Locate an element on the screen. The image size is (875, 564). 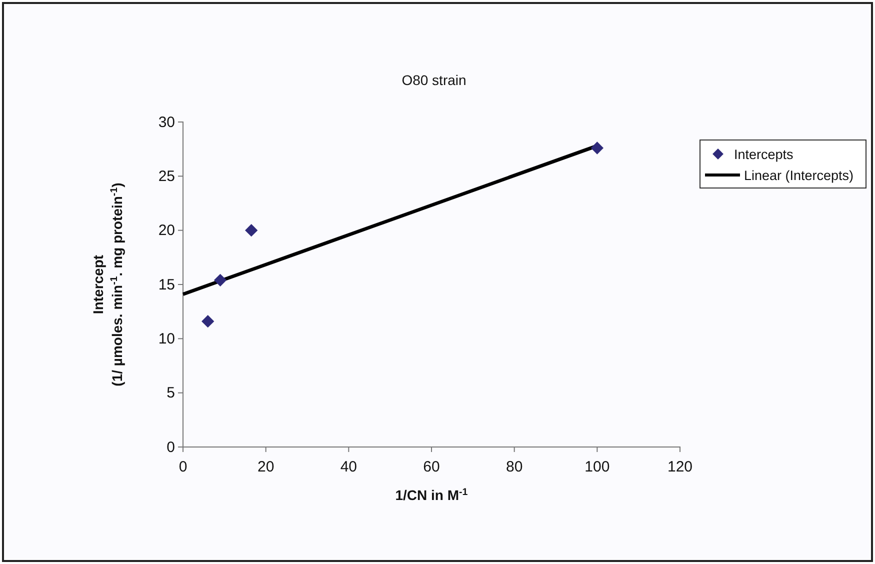
y-tick-label: 5 is located at coordinates (170, 393).